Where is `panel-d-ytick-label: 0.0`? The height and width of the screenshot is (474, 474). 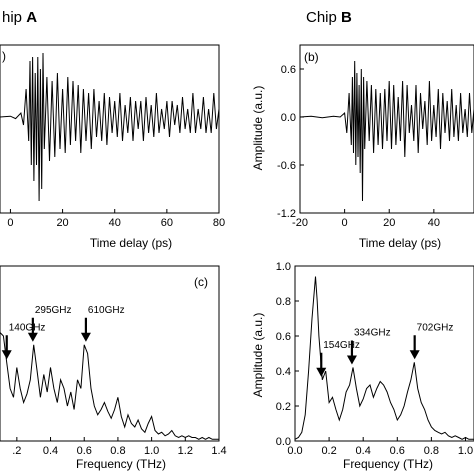
panel-d-ytick-label: 0.0 is located at coordinates (283, 442).